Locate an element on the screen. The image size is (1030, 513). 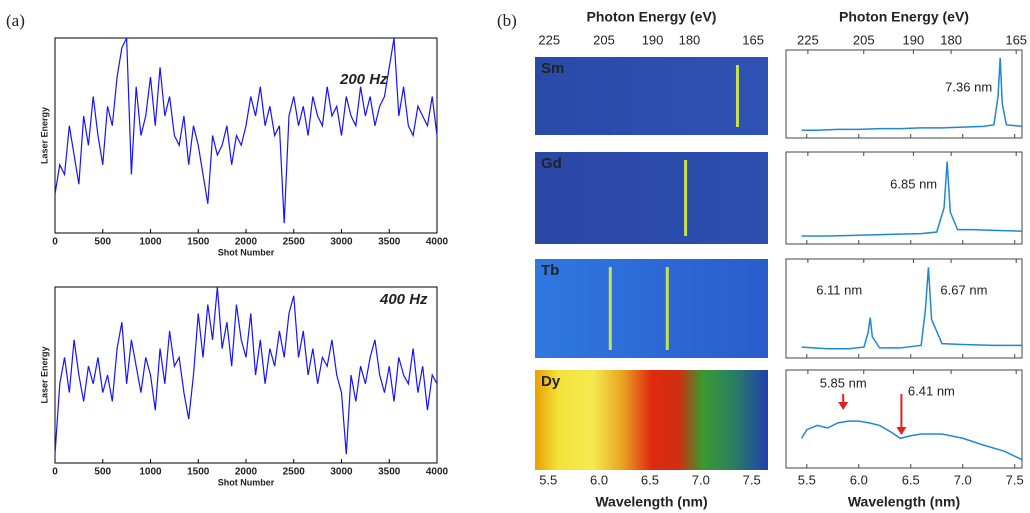
element-label: Dy is located at coordinates (551, 381).